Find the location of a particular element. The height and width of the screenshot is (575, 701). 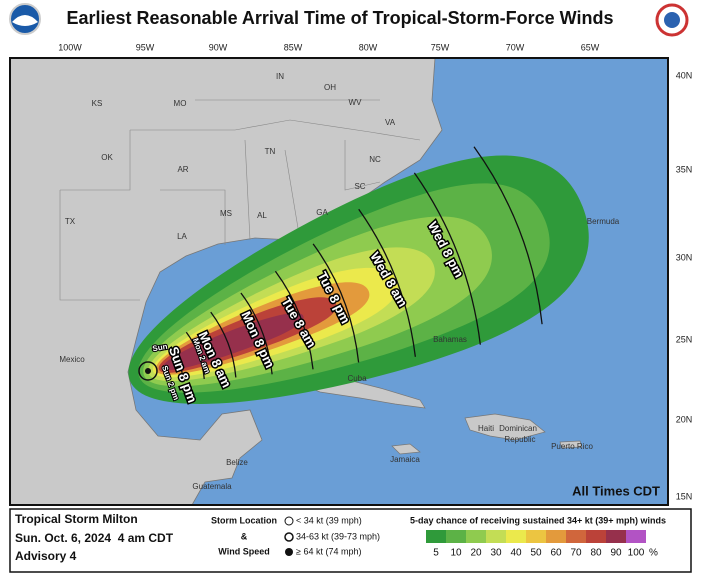

time-note: All Times CDT is located at coordinates (616, 490).